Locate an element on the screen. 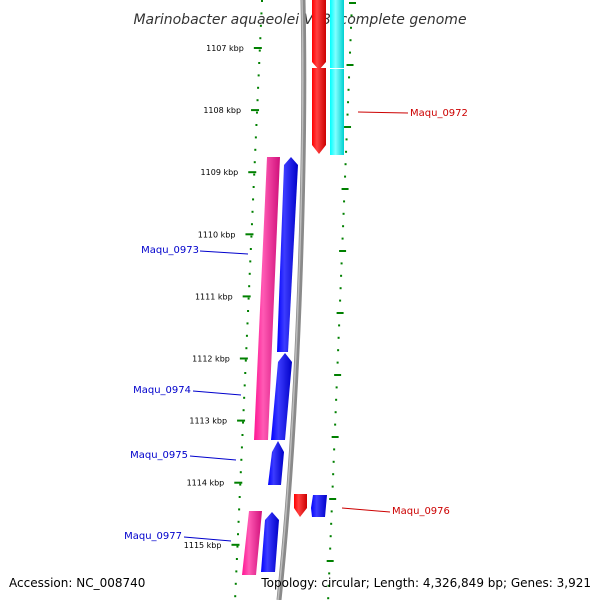 This screenshot has height=600, width=600. tick-label: 1109 kbp is located at coordinates (220, 172).